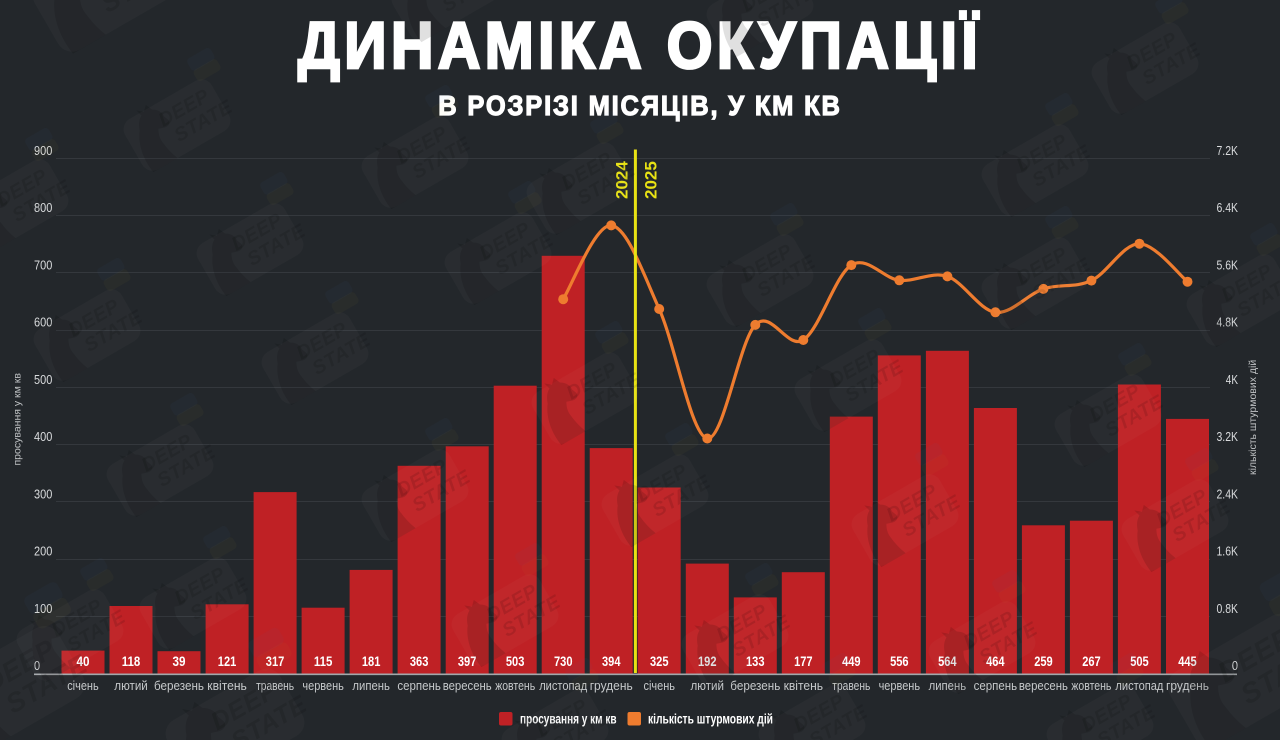 Image resolution: width=1280 pixels, height=740 pixels. Describe the element at coordinates (1228, 207) in the screenshot. I see `svg-text: 6.4K` at that location.